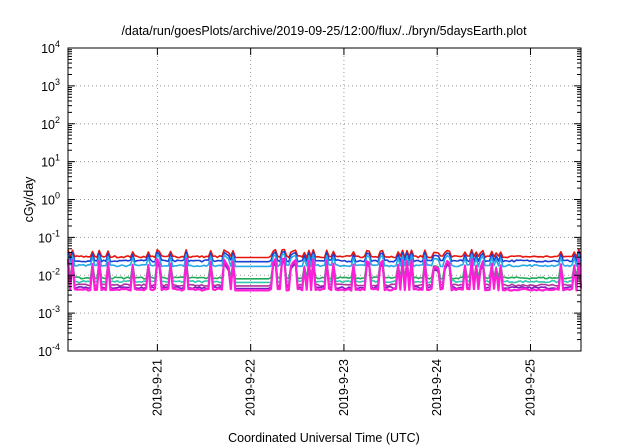 The width and height of the screenshot is (640, 448). I want to click on series-layer, so click(324, 270).